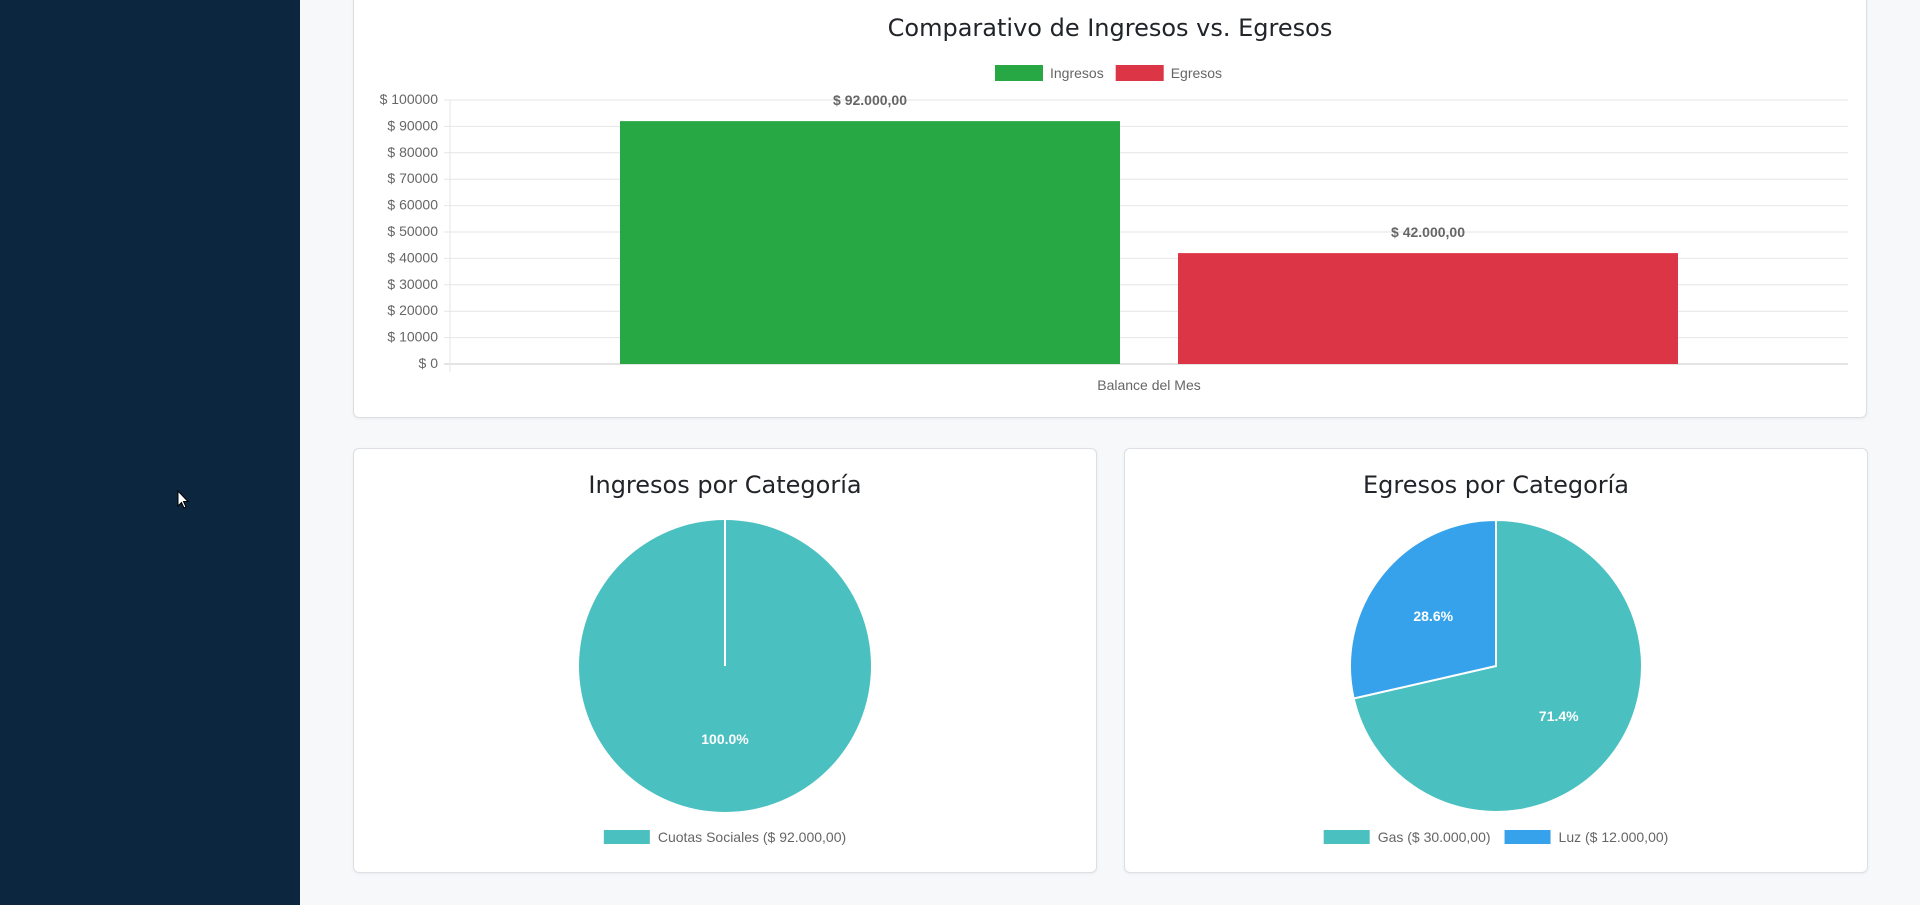 The image size is (1920, 905). I want to click on legend-swatch-egresos, so click(1139, 73).